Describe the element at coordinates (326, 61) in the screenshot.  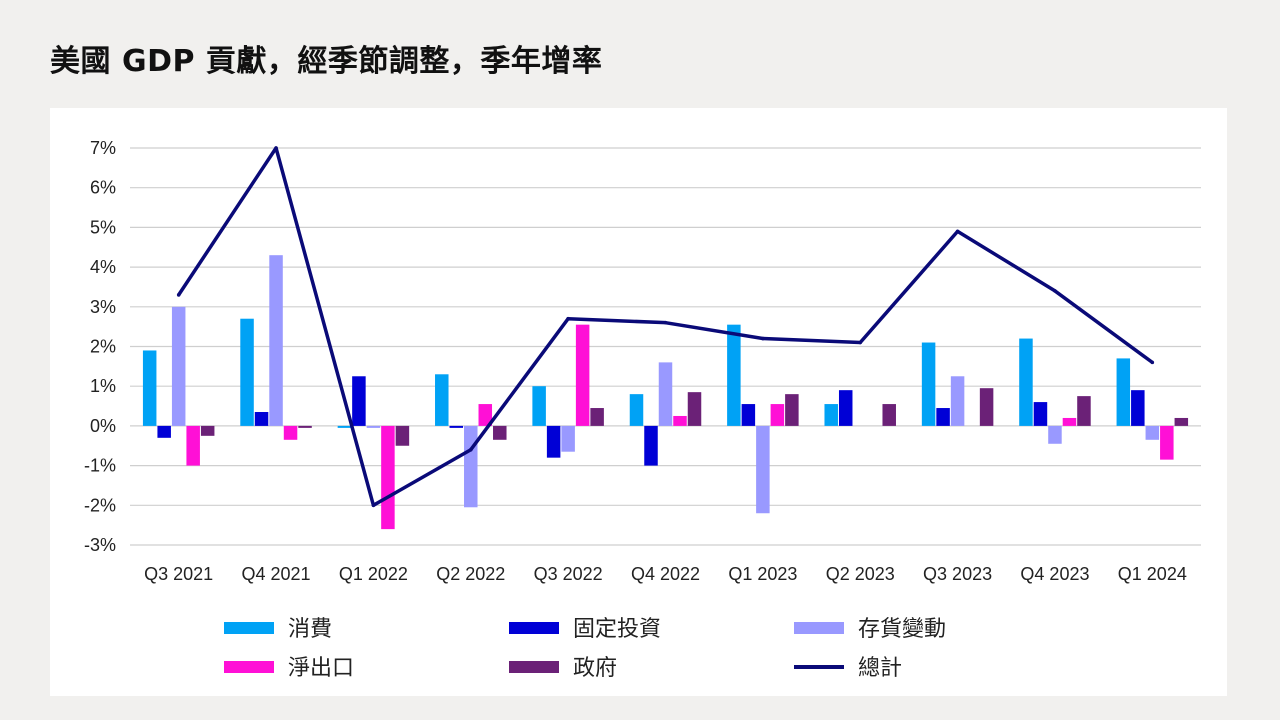
I see `page-title: 美國 GDP 貢獻，經季節調整，季年增率` at that location.